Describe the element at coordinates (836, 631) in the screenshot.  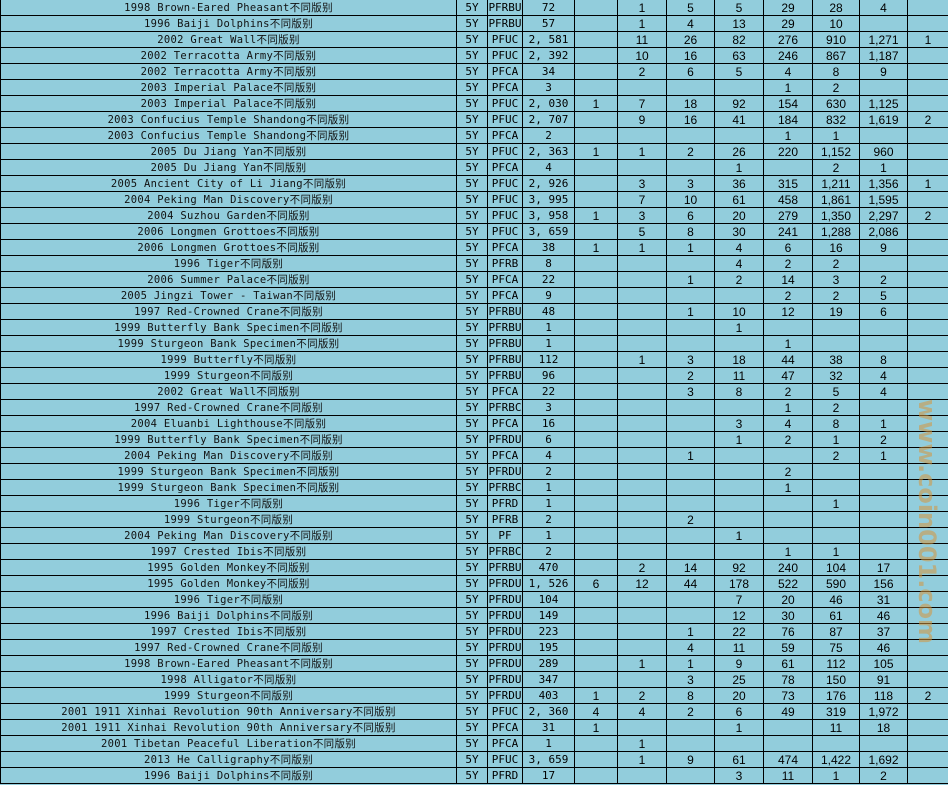
I see `grade-count-cell: 87` at that location.